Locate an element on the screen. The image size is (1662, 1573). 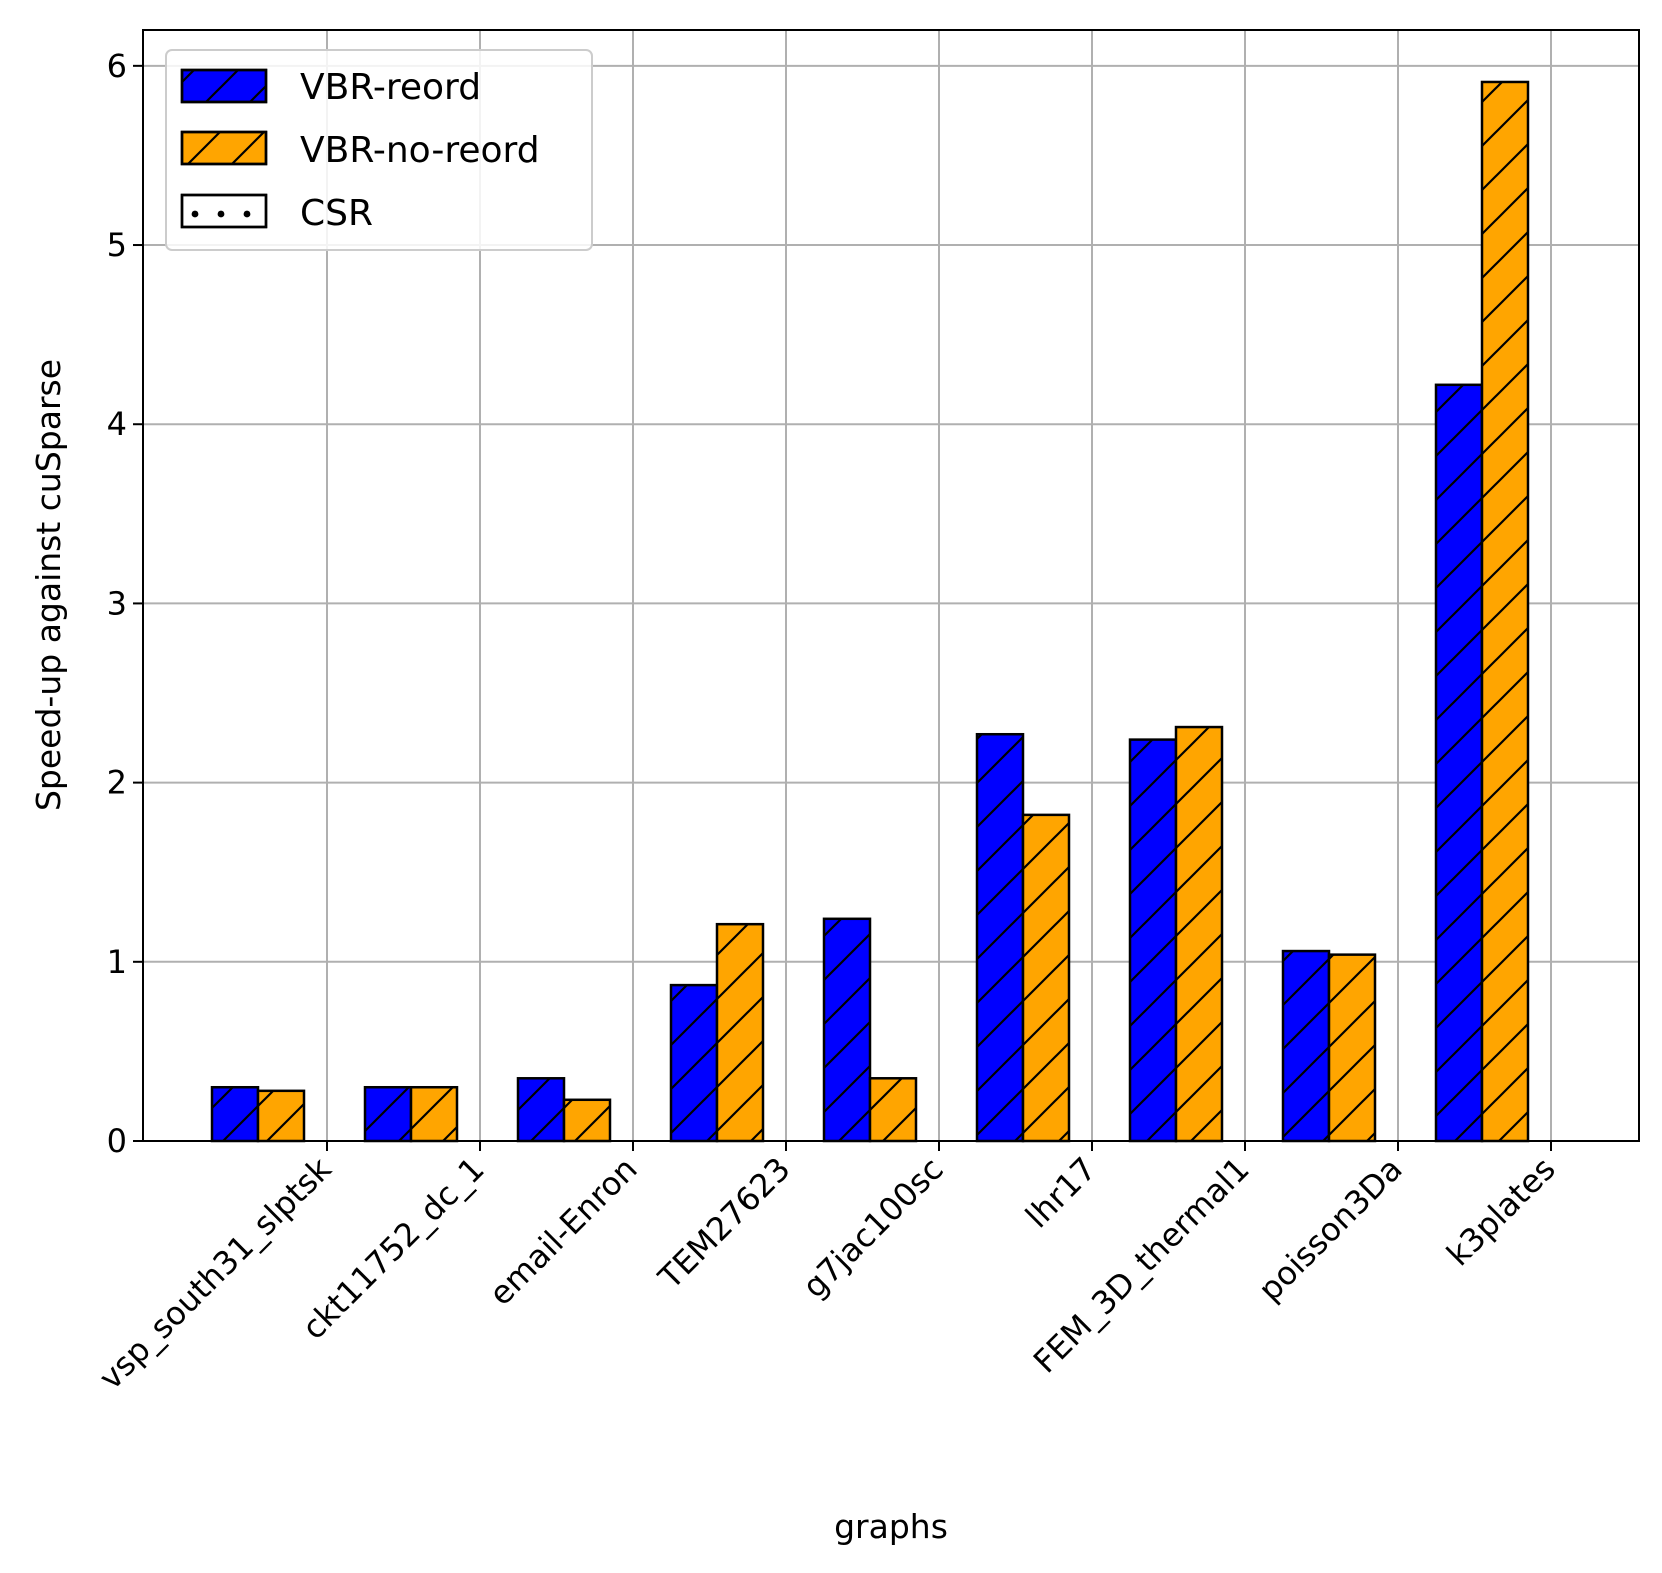
y-ticks: 0 1 2 3 4 5 6 is located at coordinates (125, 603).